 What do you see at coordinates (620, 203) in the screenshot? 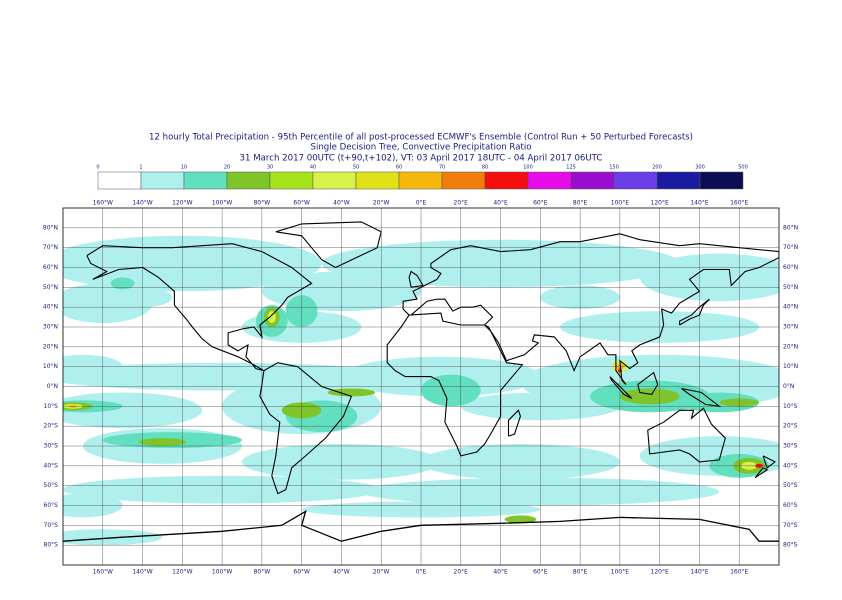
I see `lon-label: 100°E` at bounding box center [620, 203].